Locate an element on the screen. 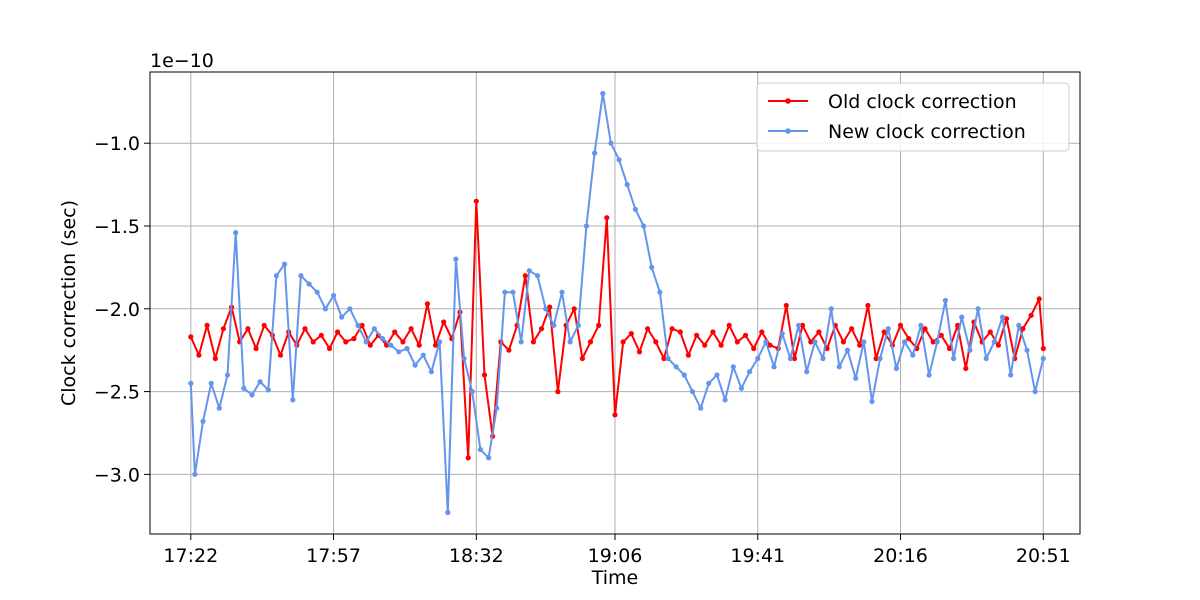 Image resolution: width=1200 pixels, height=600 pixels. legend-marker-new is located at coordinates (788, 131).